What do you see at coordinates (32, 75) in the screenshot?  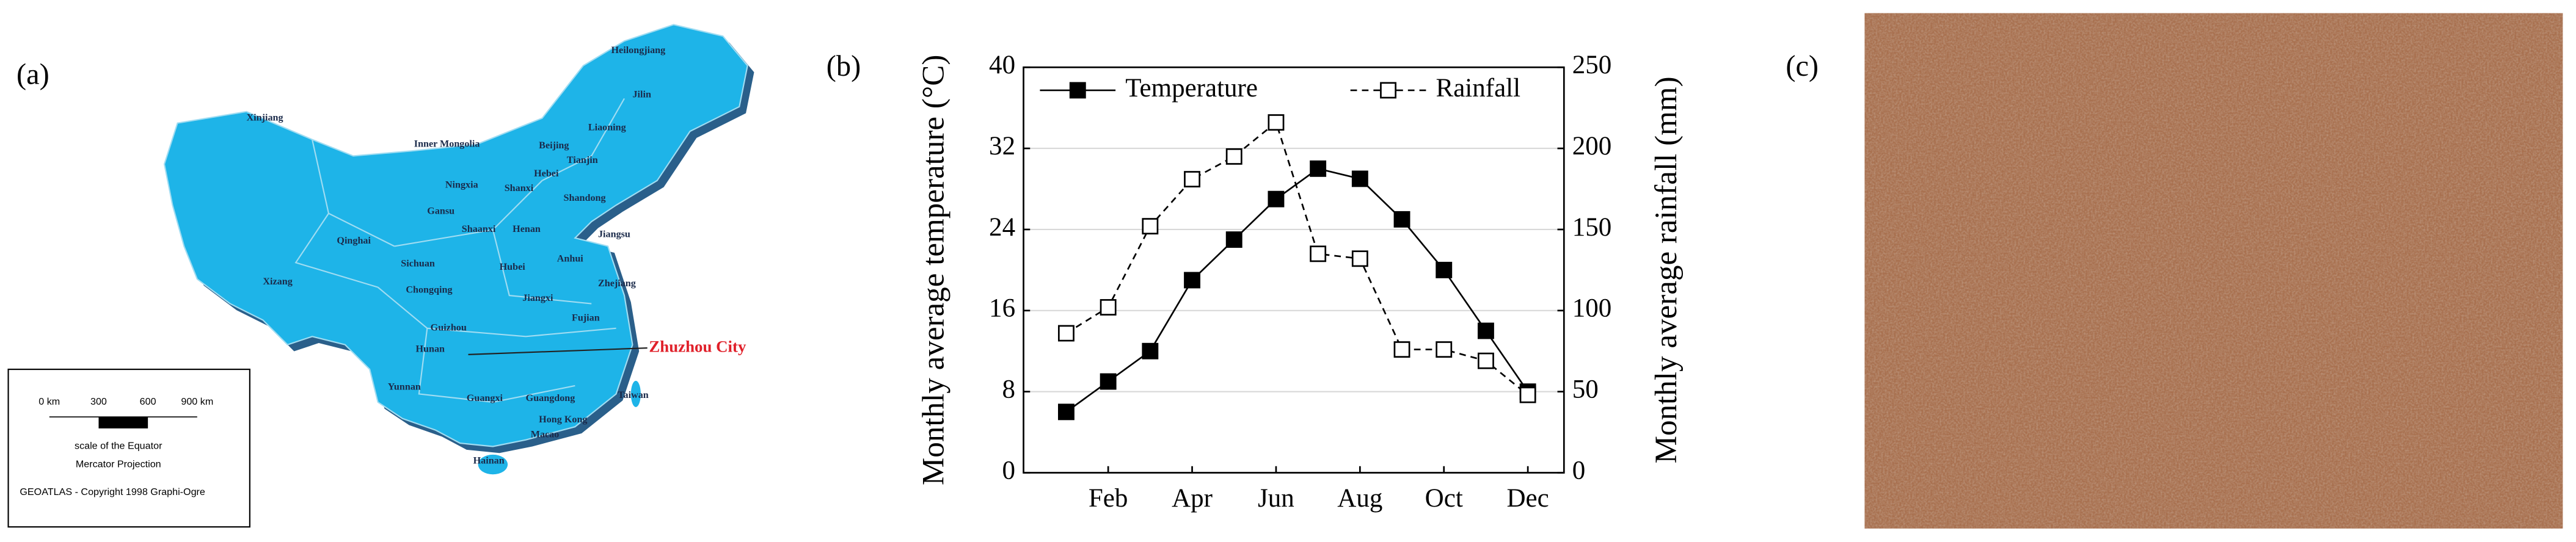 I see `panel-label: (a)` at bounding box center [32, 75].